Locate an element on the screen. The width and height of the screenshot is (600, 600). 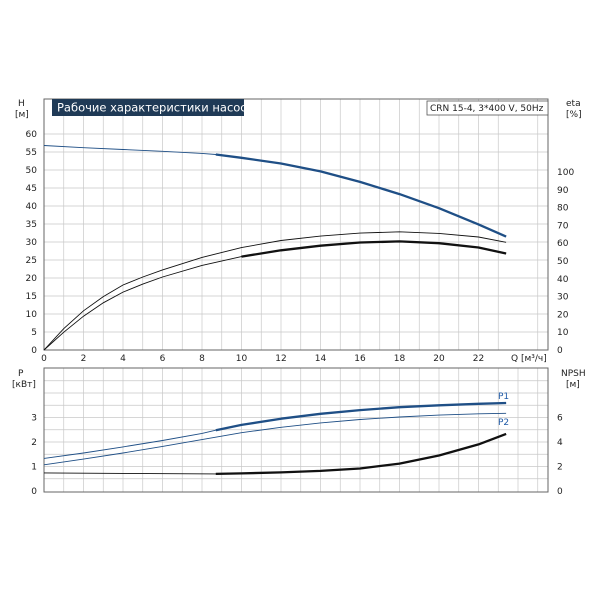
lower-plot-ticks: 0 1 2 3 0 2 4 6 is located at coordinates (297, 456).